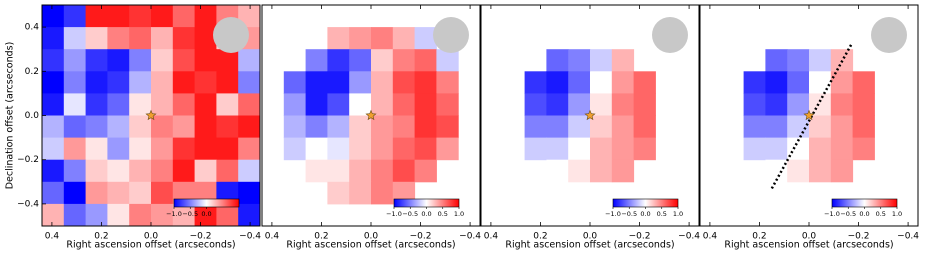  I want to click on x-tick-label: 0.0, so click(371, 237).